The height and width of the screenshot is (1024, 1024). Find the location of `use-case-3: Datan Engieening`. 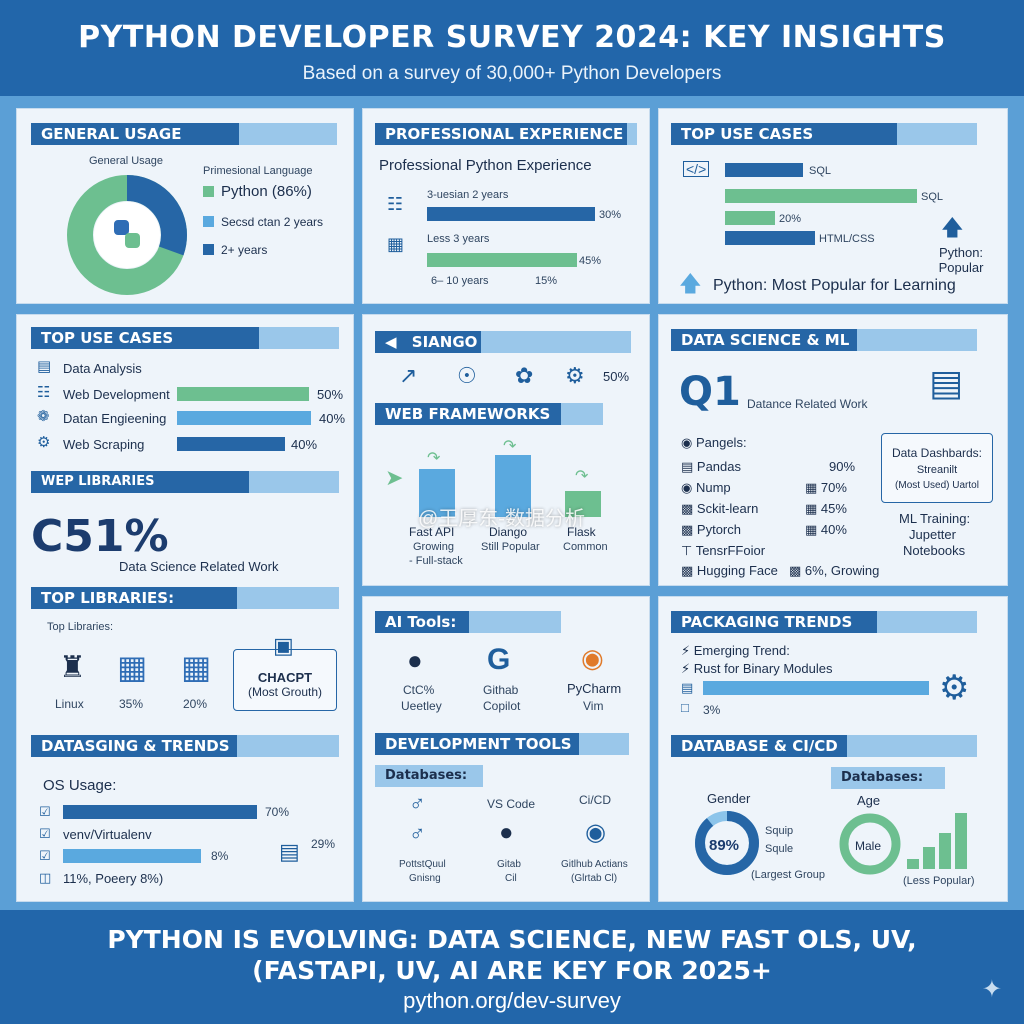

use-case-3: Datan Engieening is located at coordinates (115, 418).